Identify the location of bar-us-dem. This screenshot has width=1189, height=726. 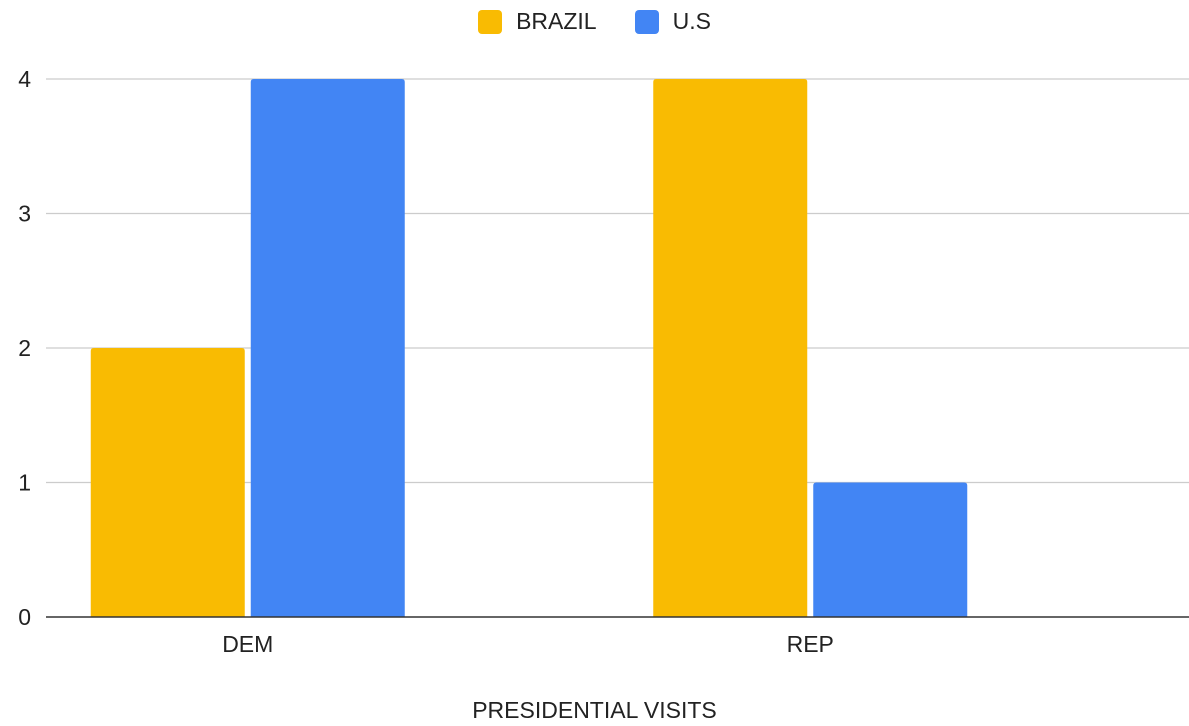
(327, 348).